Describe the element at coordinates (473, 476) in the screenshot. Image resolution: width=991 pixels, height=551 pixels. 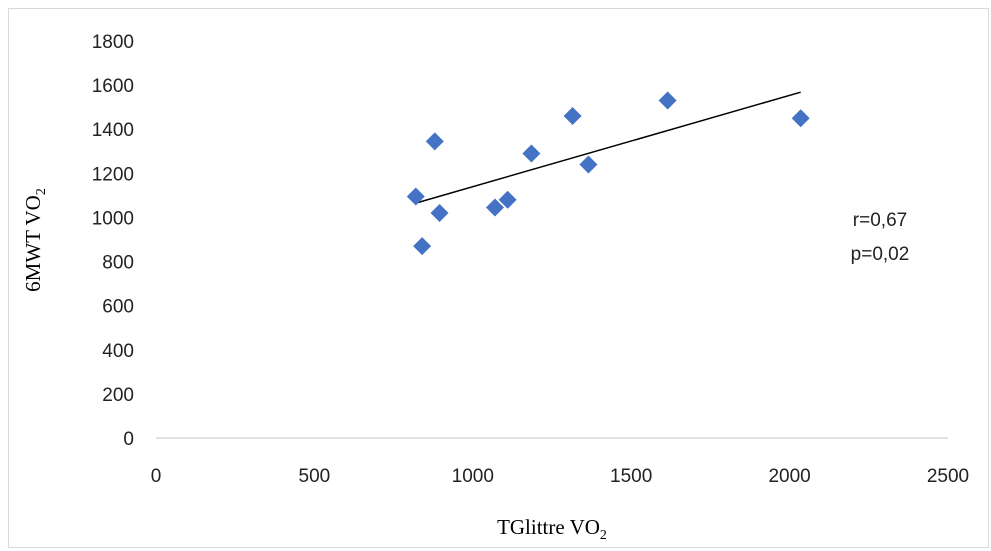
I see `x-tick-label: 1000` at that location.